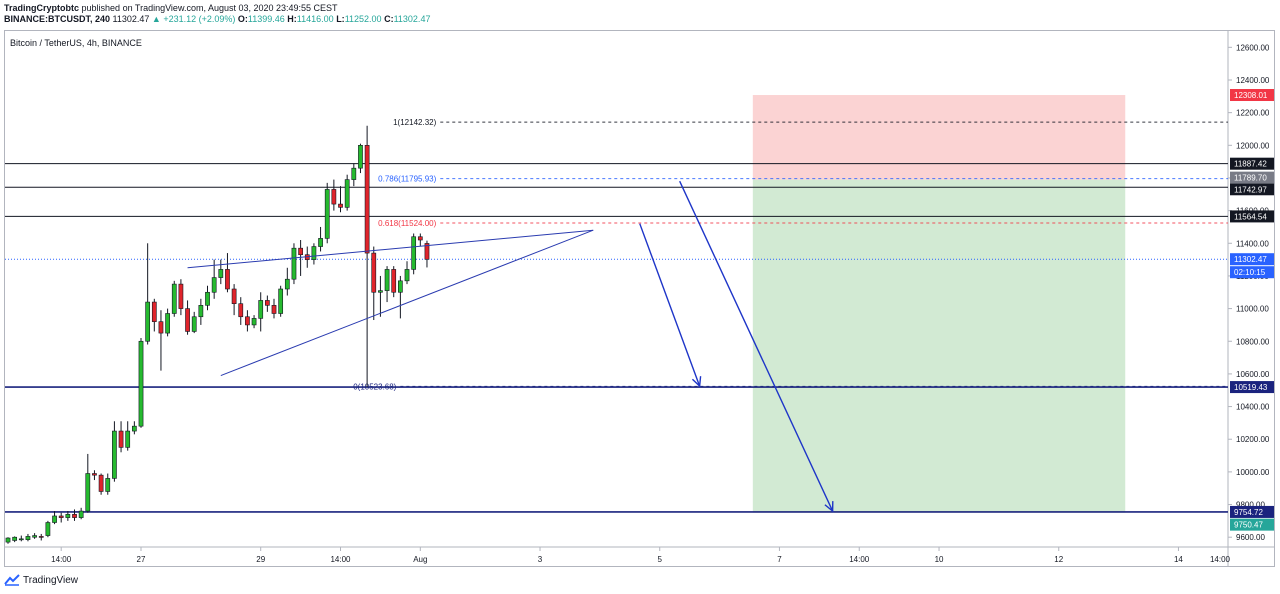  What do you see at coordinates (390, 249) in the screenshot?
I see `wedge-upper-line` at bounding box center [390, 249].